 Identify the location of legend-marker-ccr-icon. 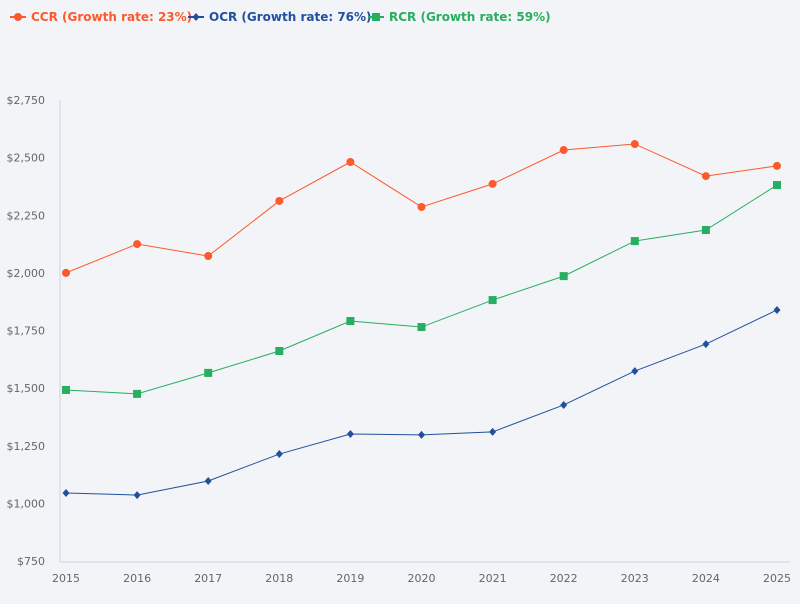
(18, 17).